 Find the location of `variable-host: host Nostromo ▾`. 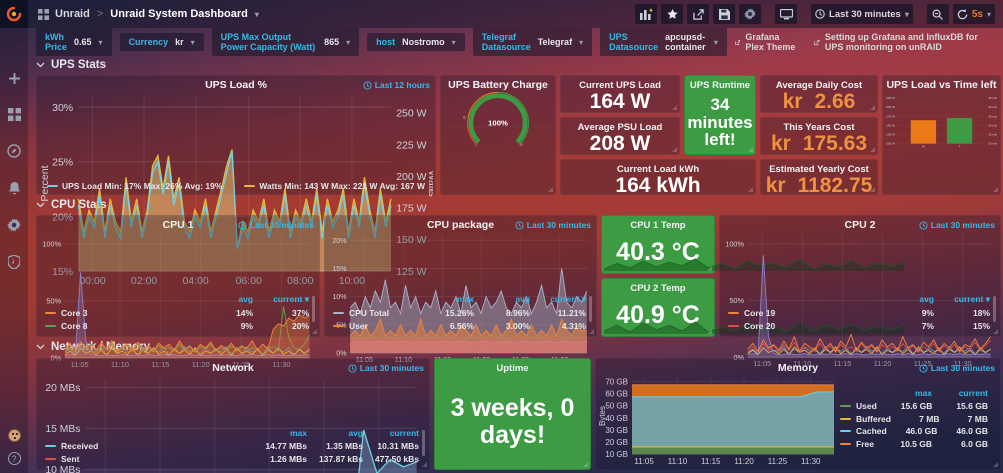

variable-host: host Nostromo ▾ is located at coordinates (416, 42).